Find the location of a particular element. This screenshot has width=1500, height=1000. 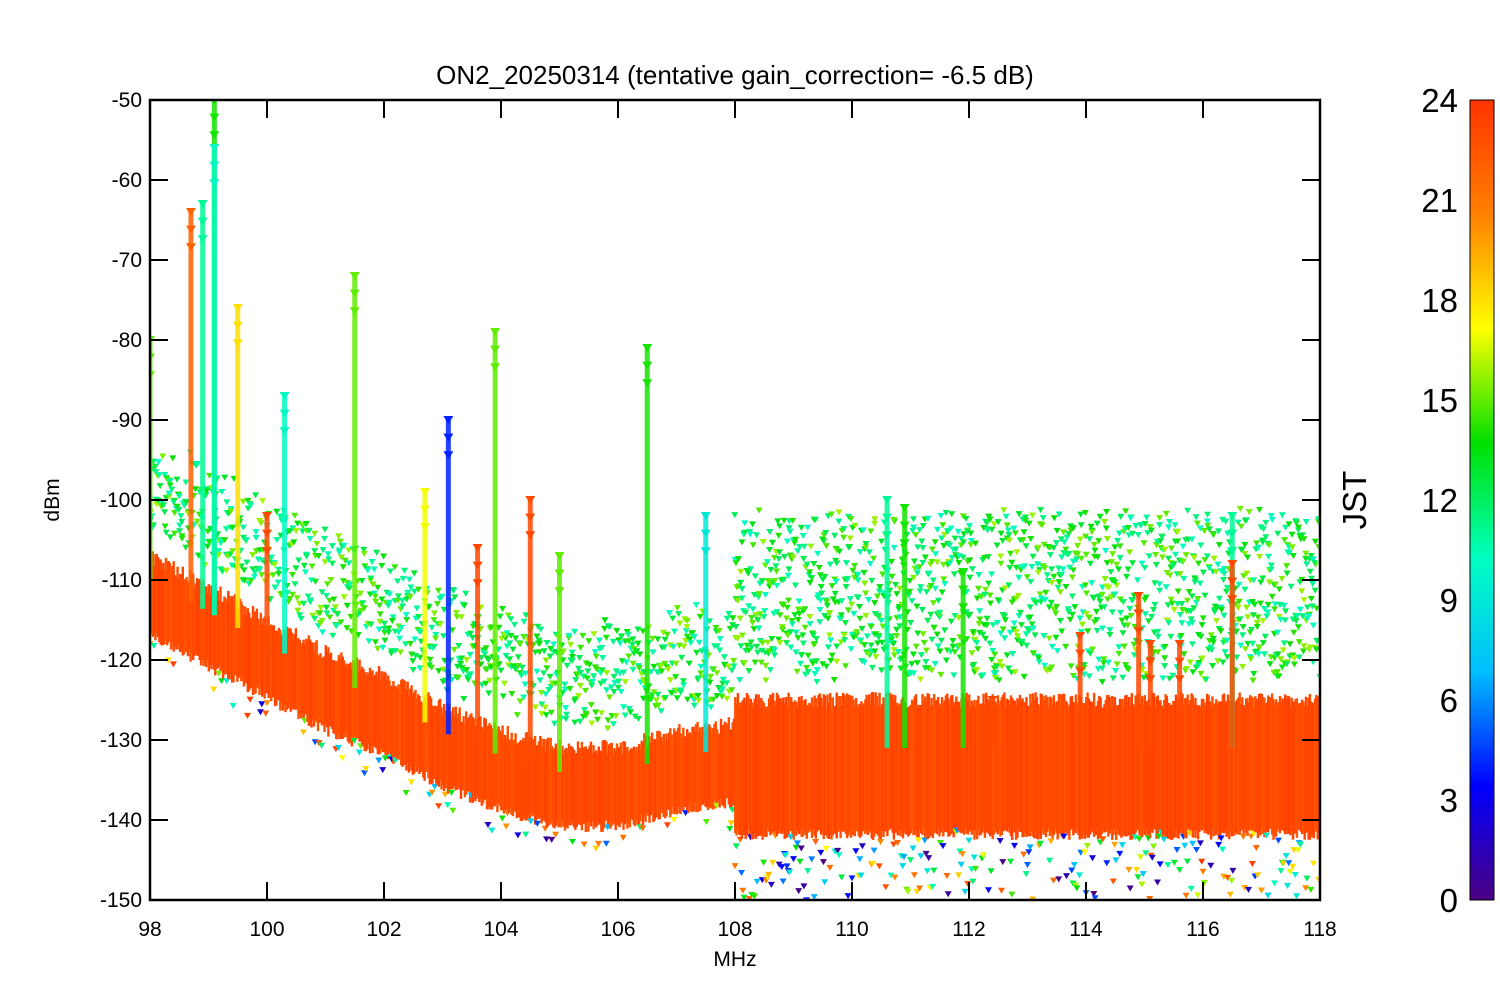

colorbar-tick-label: 3 is located at coordinates (1449, 800).